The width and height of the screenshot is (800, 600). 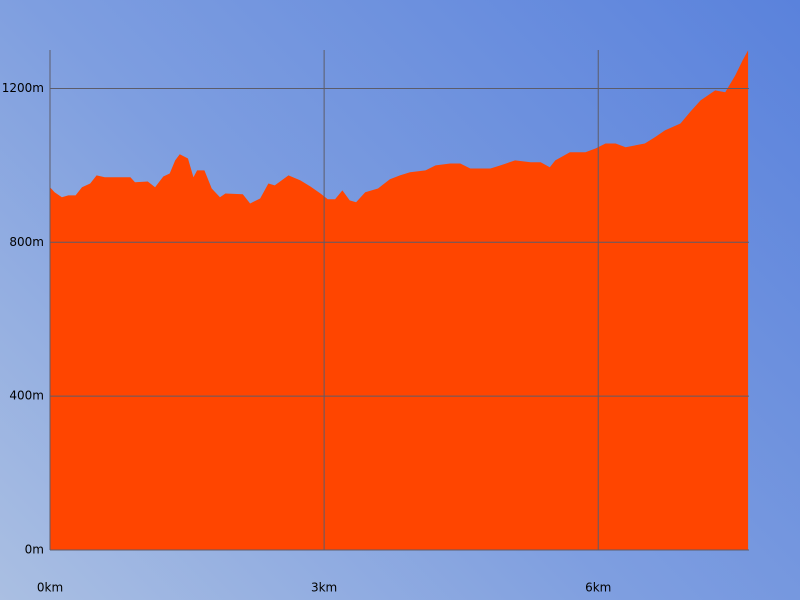 I want to click on y-tick-label: 1200m, so click(x=23, y=88).